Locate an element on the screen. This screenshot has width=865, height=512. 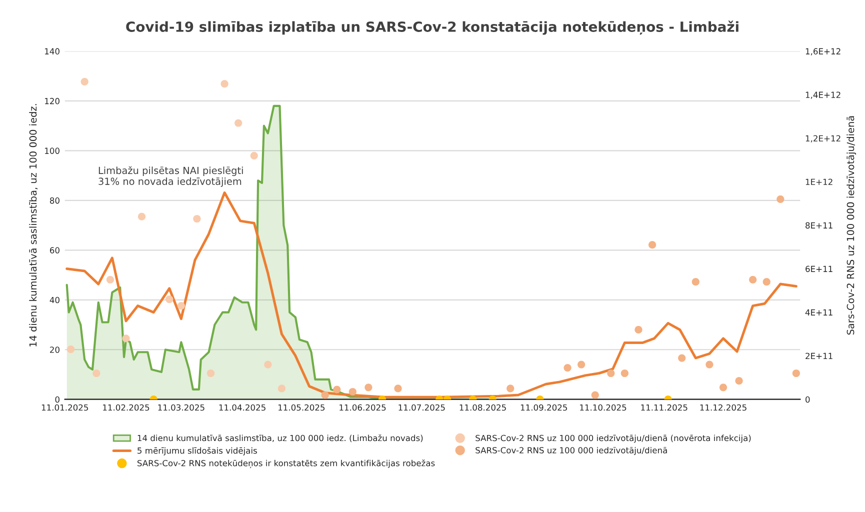
x-tick-label: 11.09.2025 is located at coordinates (543, 407).